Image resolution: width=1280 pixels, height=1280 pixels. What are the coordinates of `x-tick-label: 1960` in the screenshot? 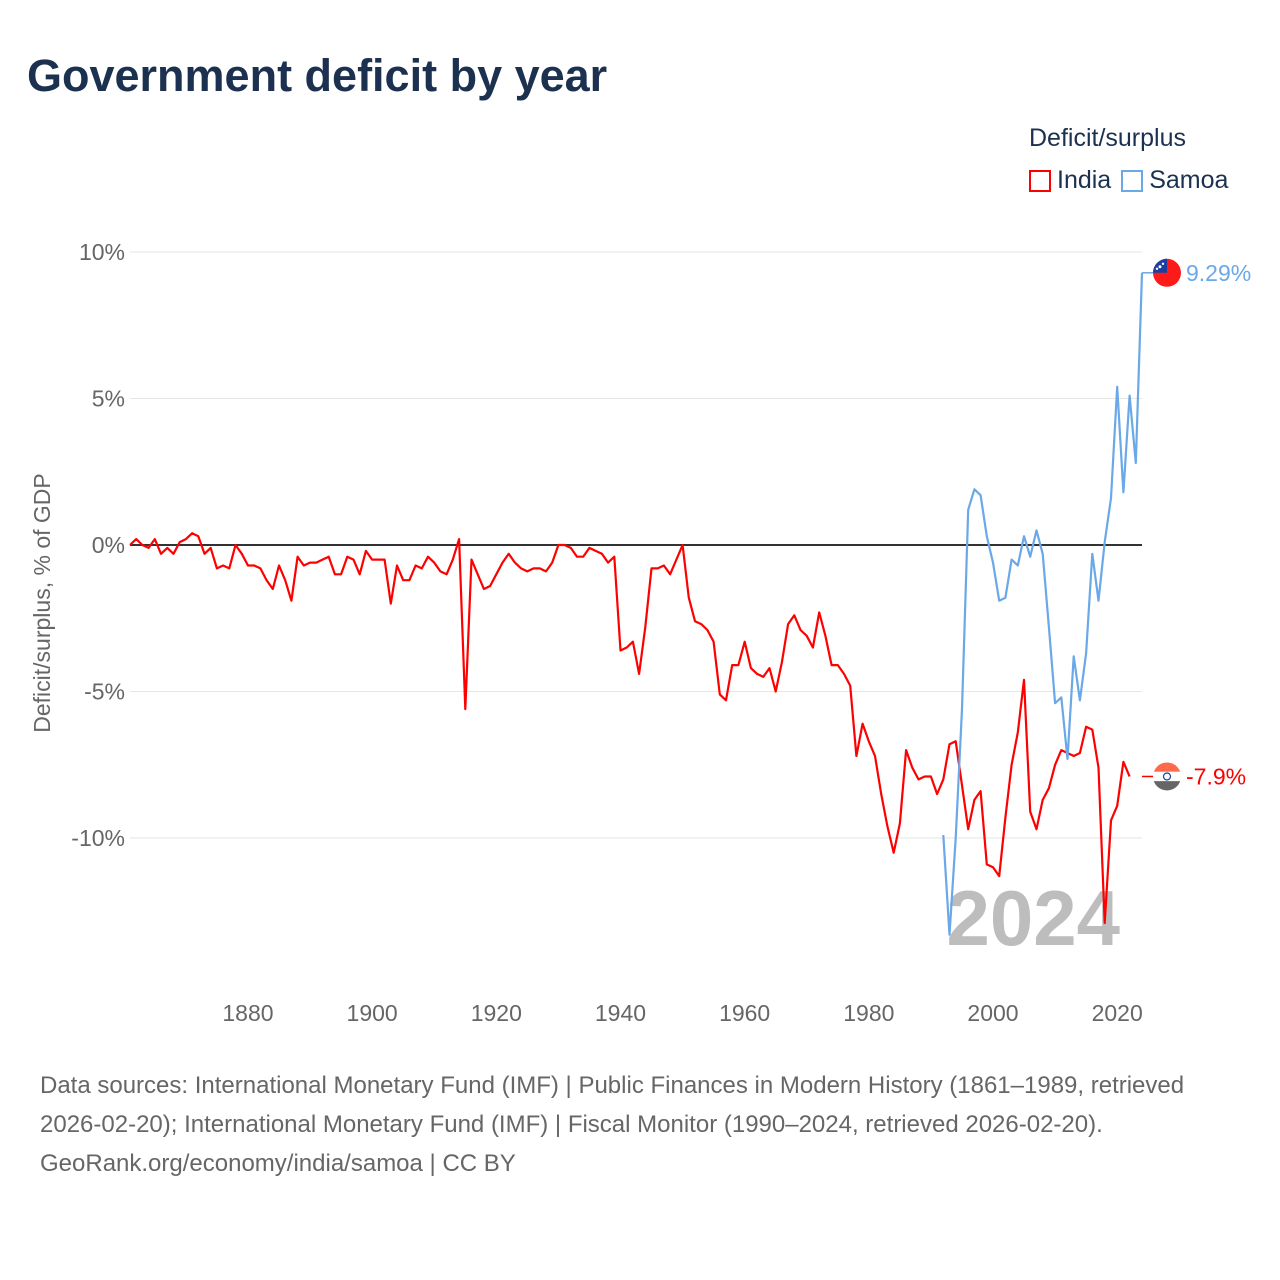 It's located at (744, 1013).